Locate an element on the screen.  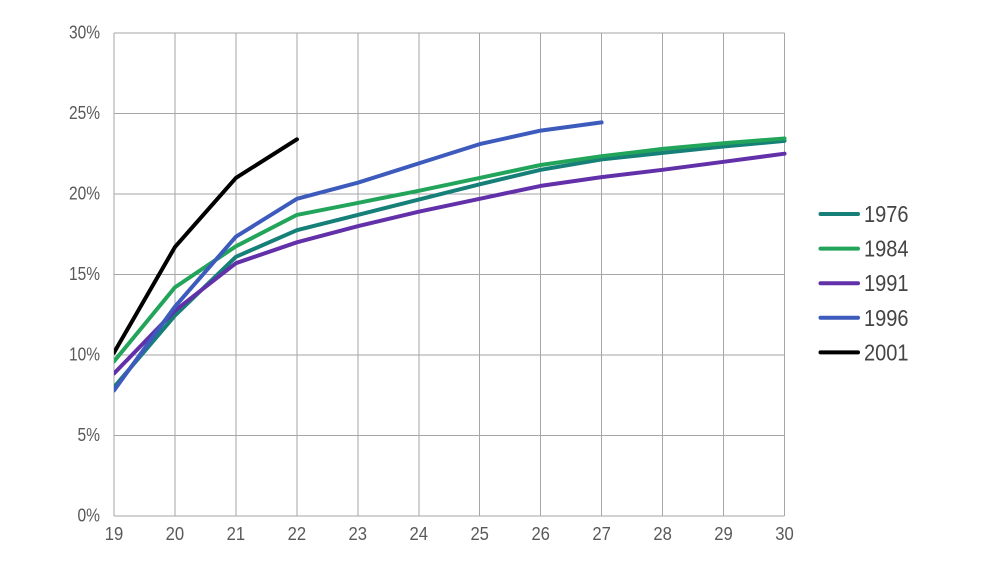
svg-text: 2001 is located at coordinates (886, 352).